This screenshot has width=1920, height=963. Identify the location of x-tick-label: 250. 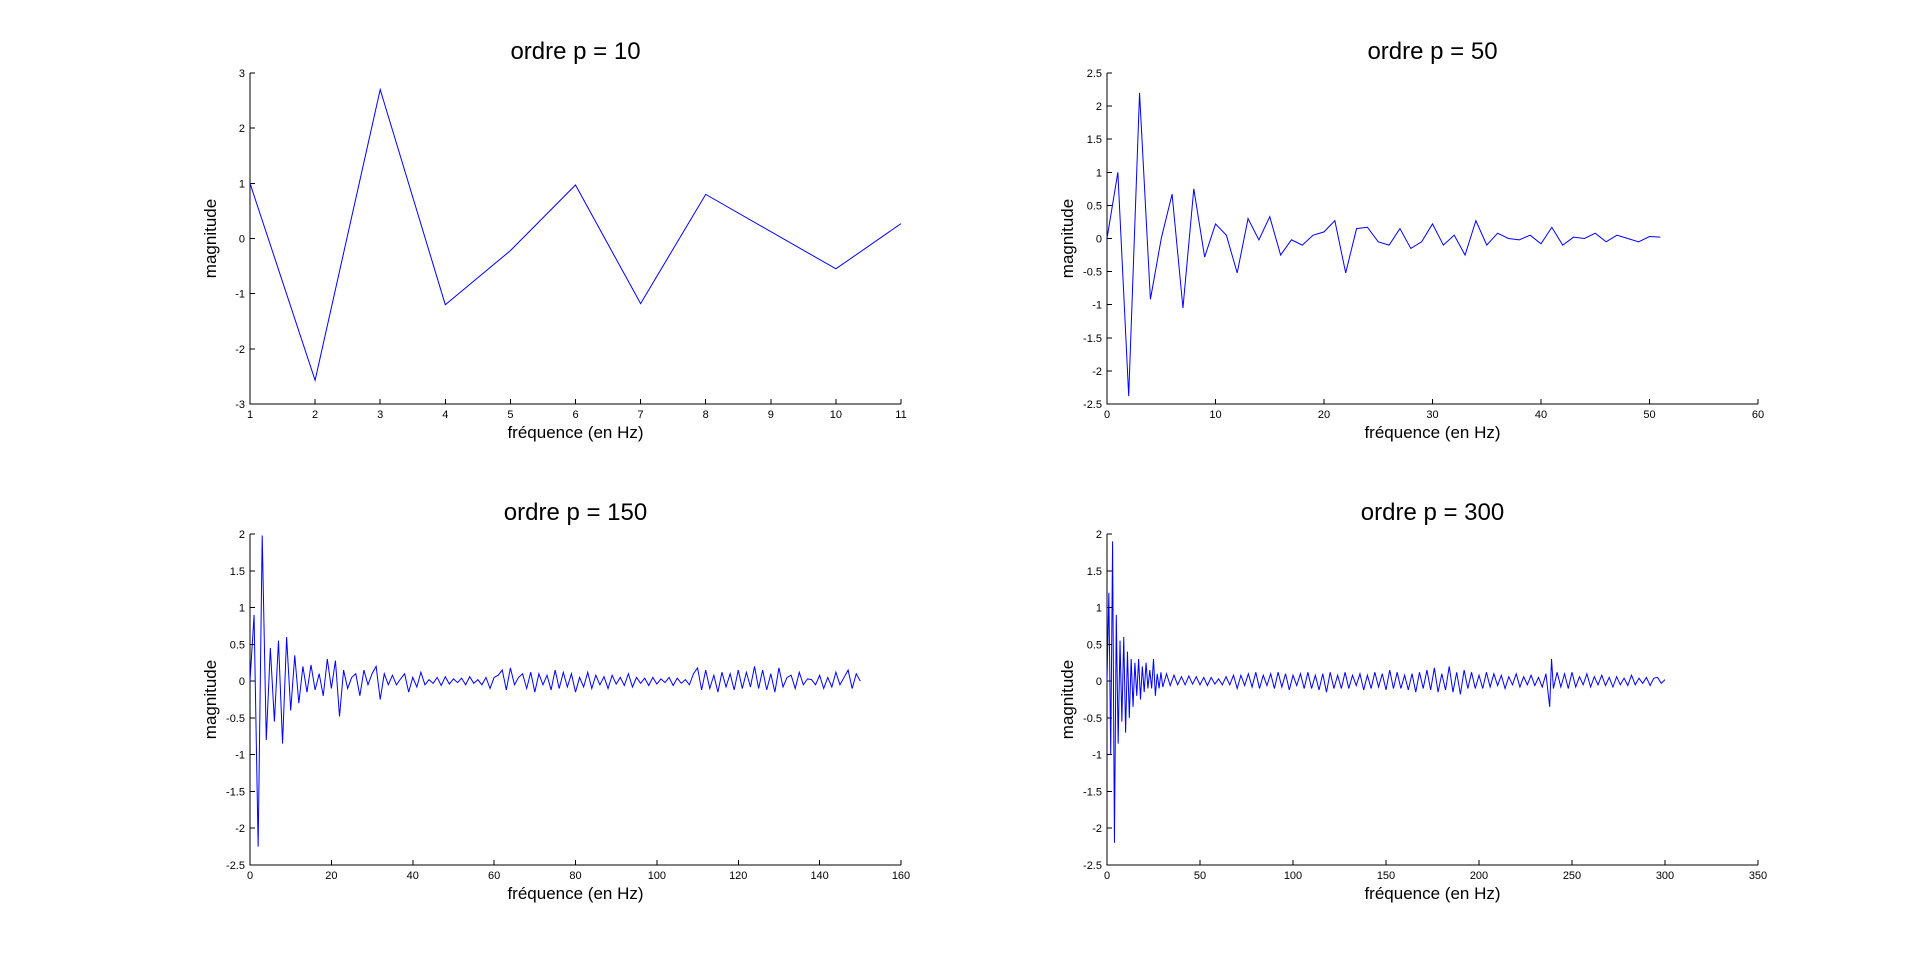
(1572, 876).